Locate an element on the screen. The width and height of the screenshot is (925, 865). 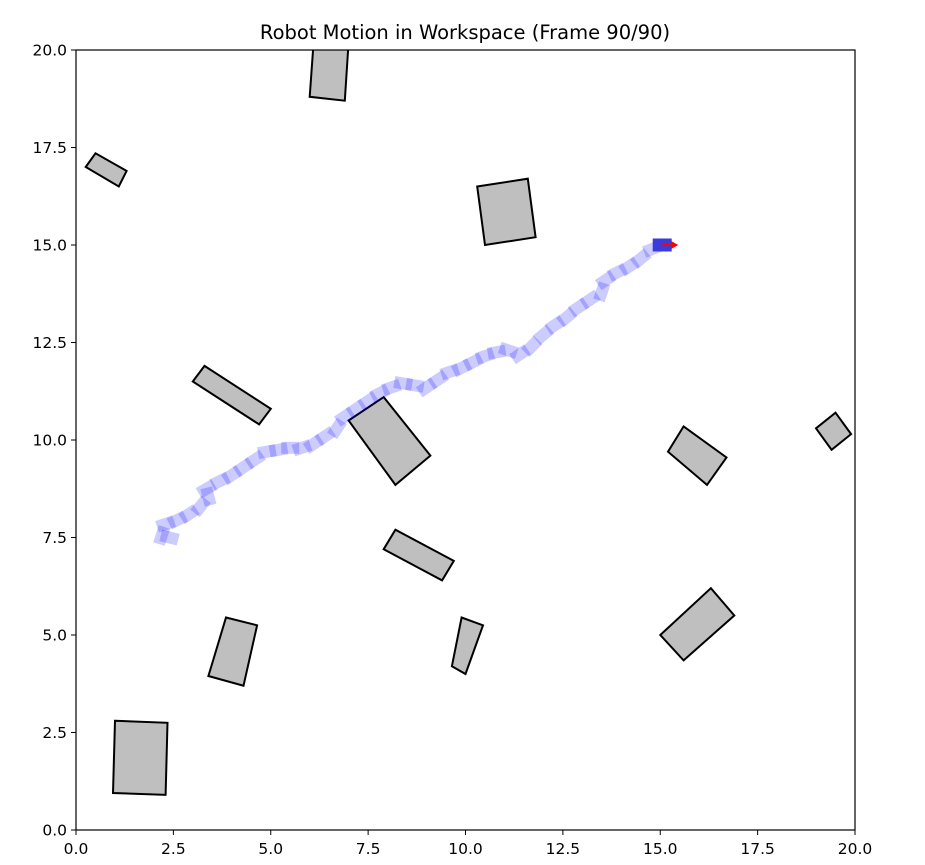
y-tick-label: 17.5 is located at coordinates (49, 148).